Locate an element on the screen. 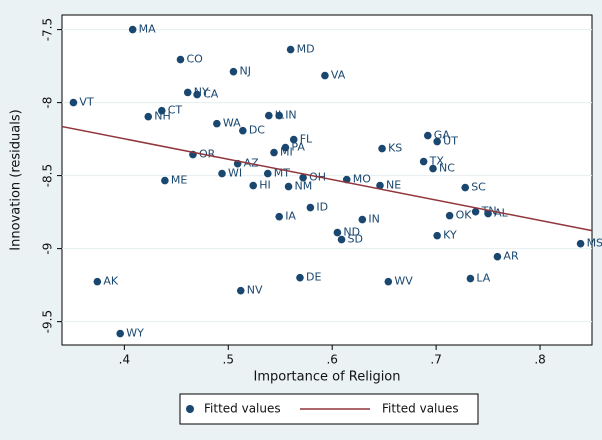  legend-swatch is located at coordinates (190, 409).